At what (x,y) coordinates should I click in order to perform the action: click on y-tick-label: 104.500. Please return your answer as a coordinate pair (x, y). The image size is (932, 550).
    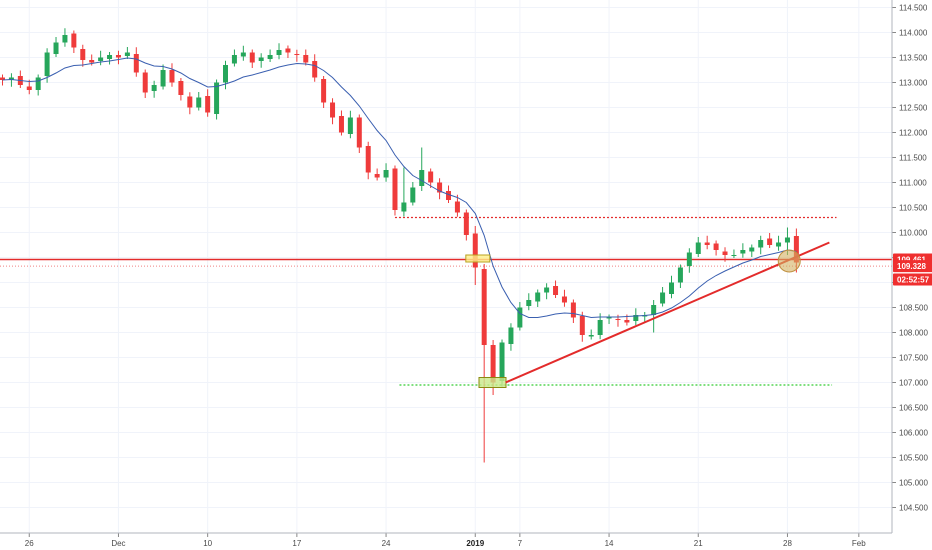
    Looking at the image, I should click on (913, 508).